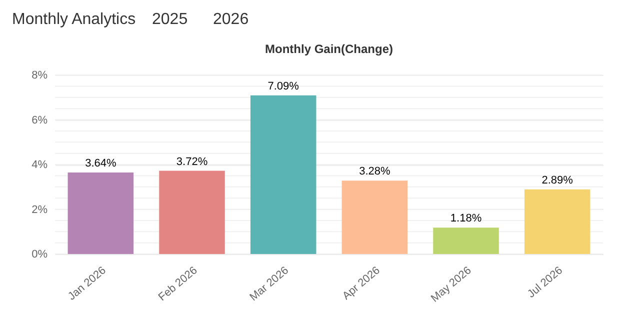 The image size is (628, 317). What do you see at coordinates (40, 165) in the screenshot?
I see `y-tick-label: 4%` at bounding box center [40, 165].